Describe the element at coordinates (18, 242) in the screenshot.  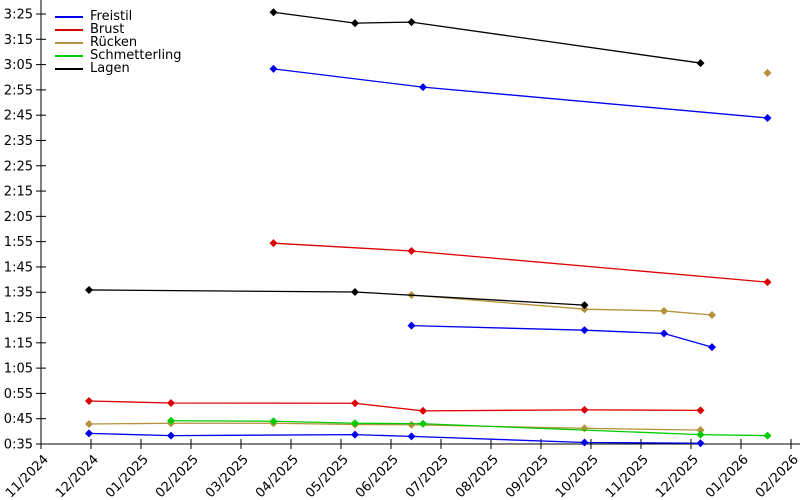
I see `y-tick-label: 1:55` at that location.